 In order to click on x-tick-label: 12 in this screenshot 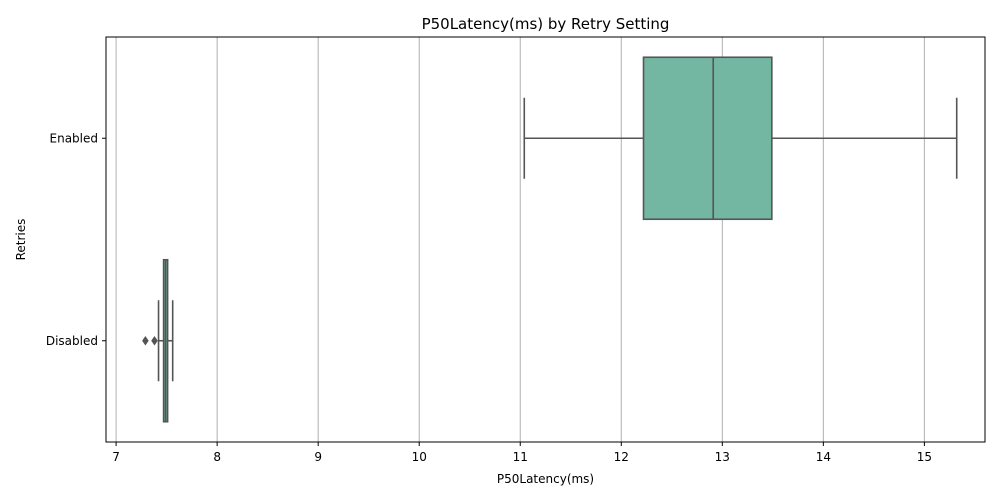, I will do `click(621, 457)`.